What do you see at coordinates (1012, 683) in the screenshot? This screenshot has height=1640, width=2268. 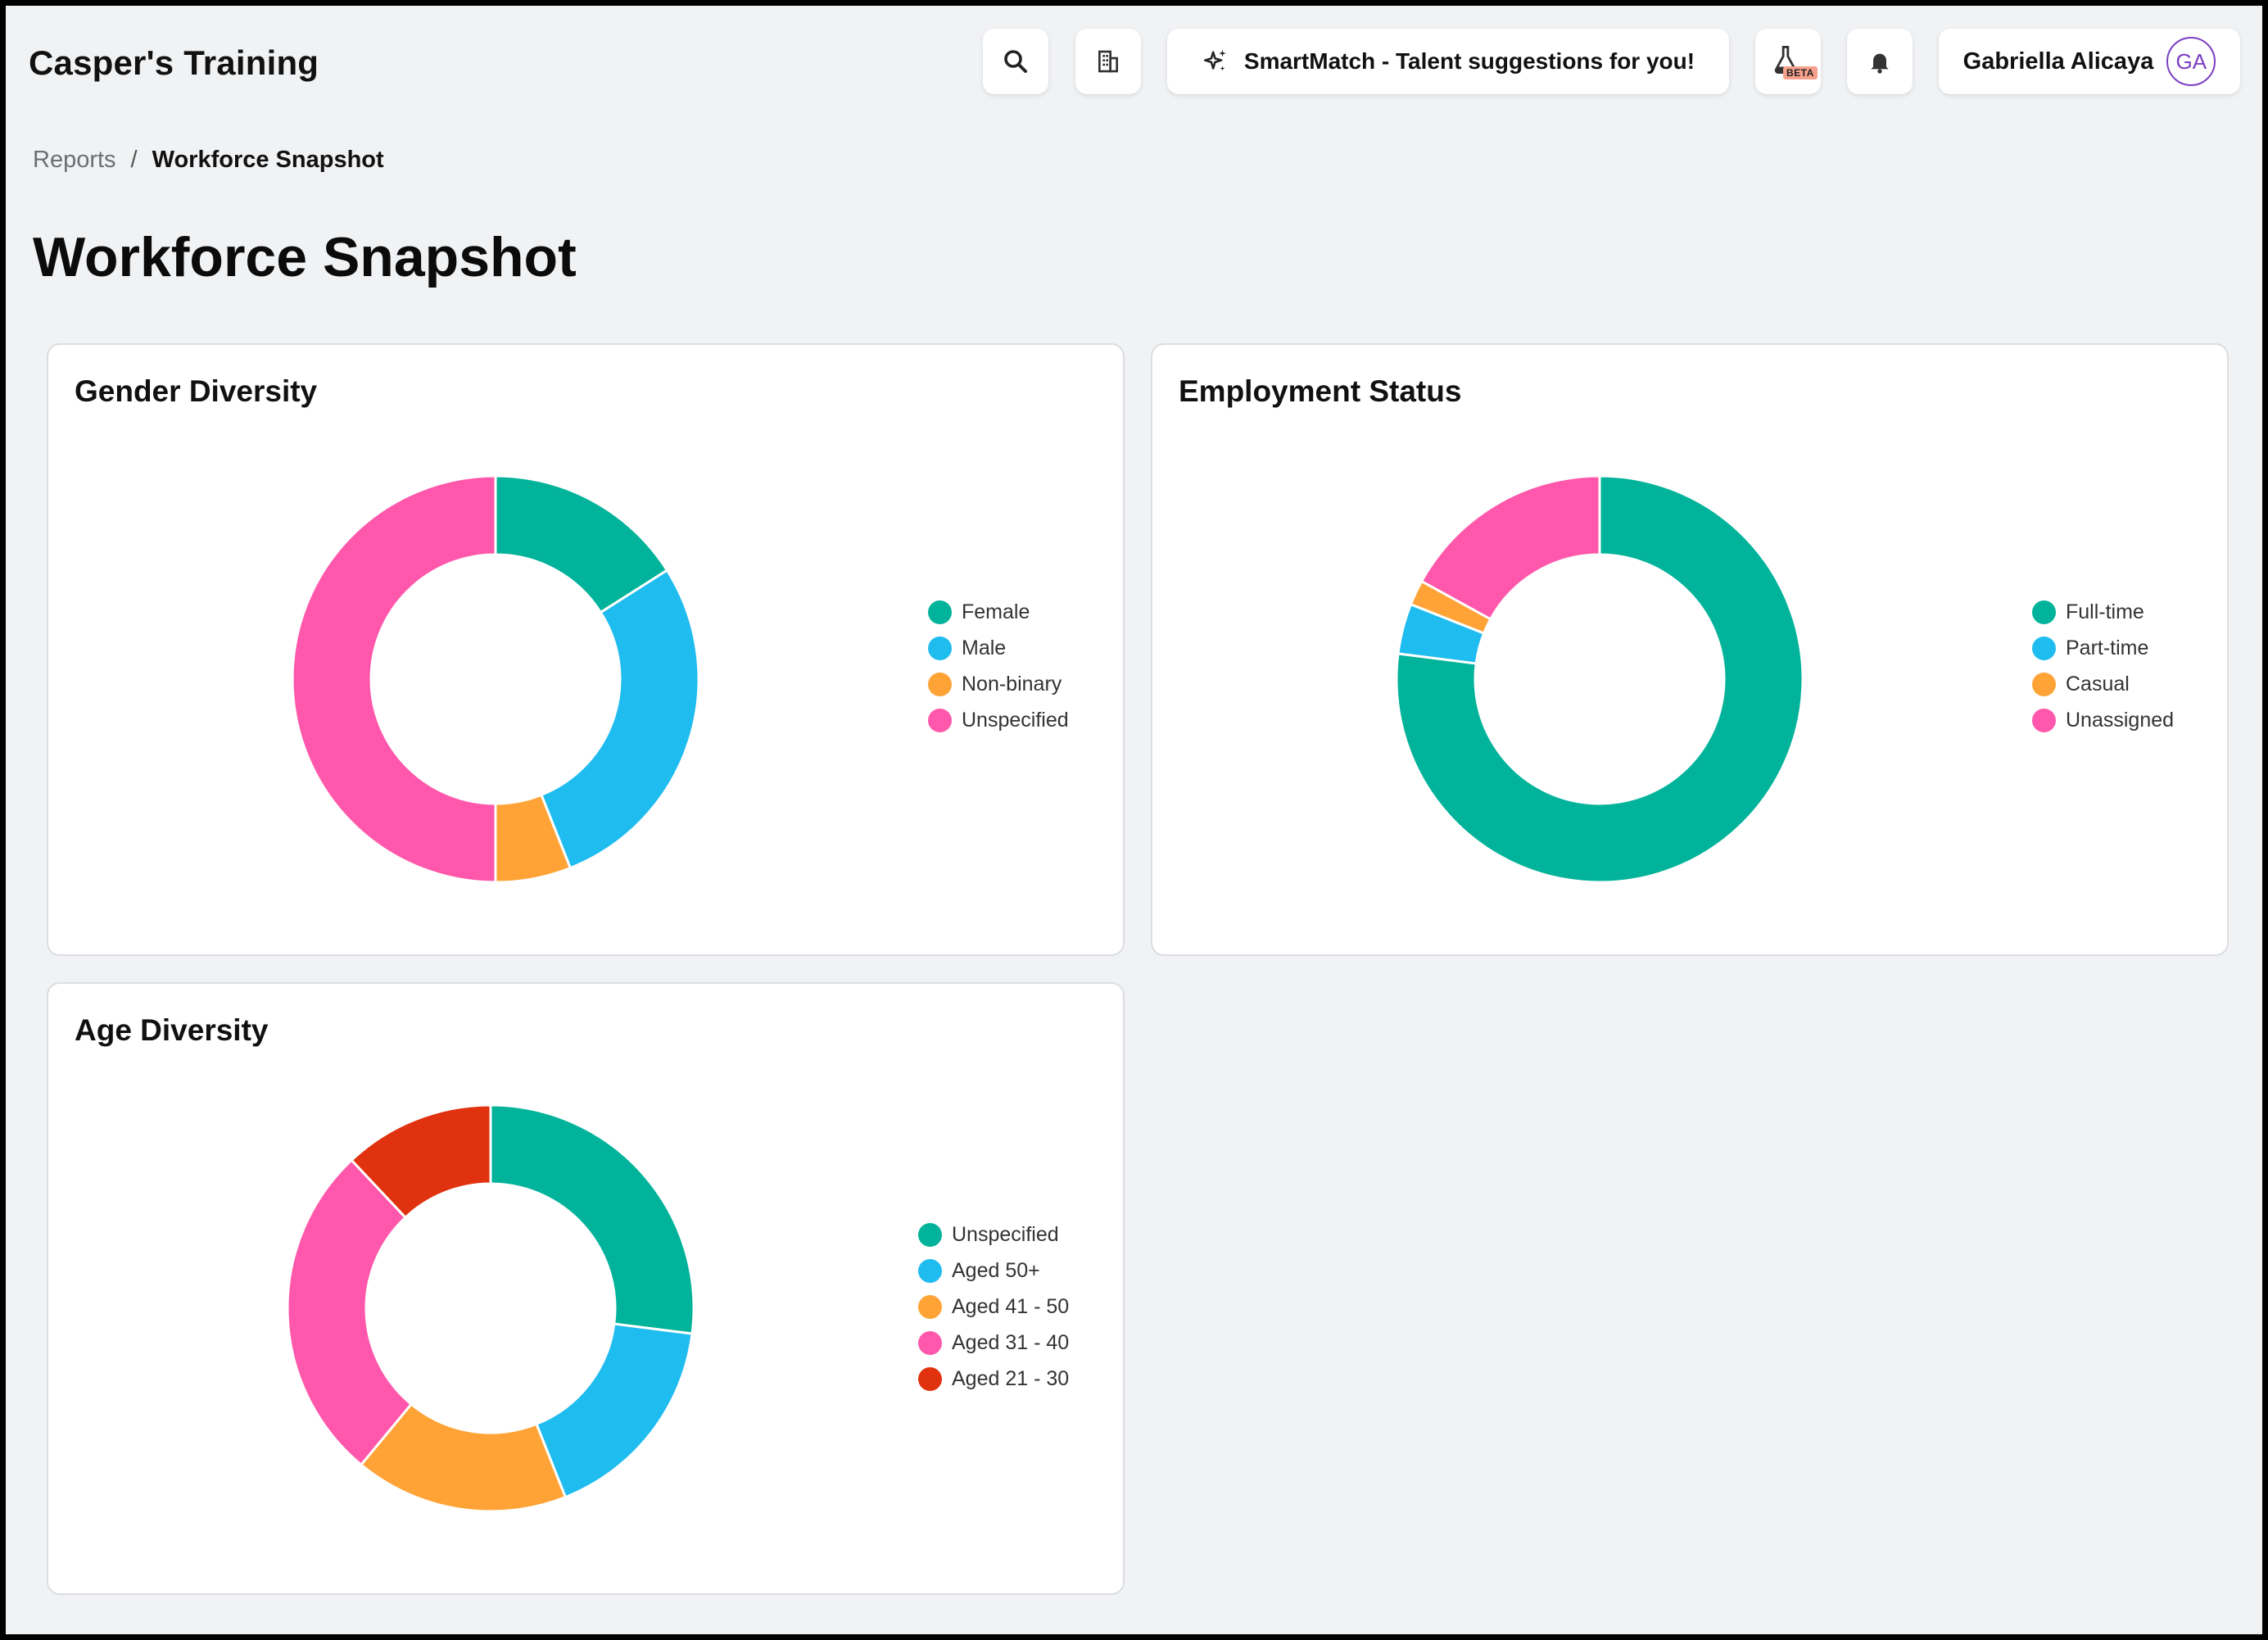 I see `legend-label: Non-binary` at bounding box center [1012, 683].